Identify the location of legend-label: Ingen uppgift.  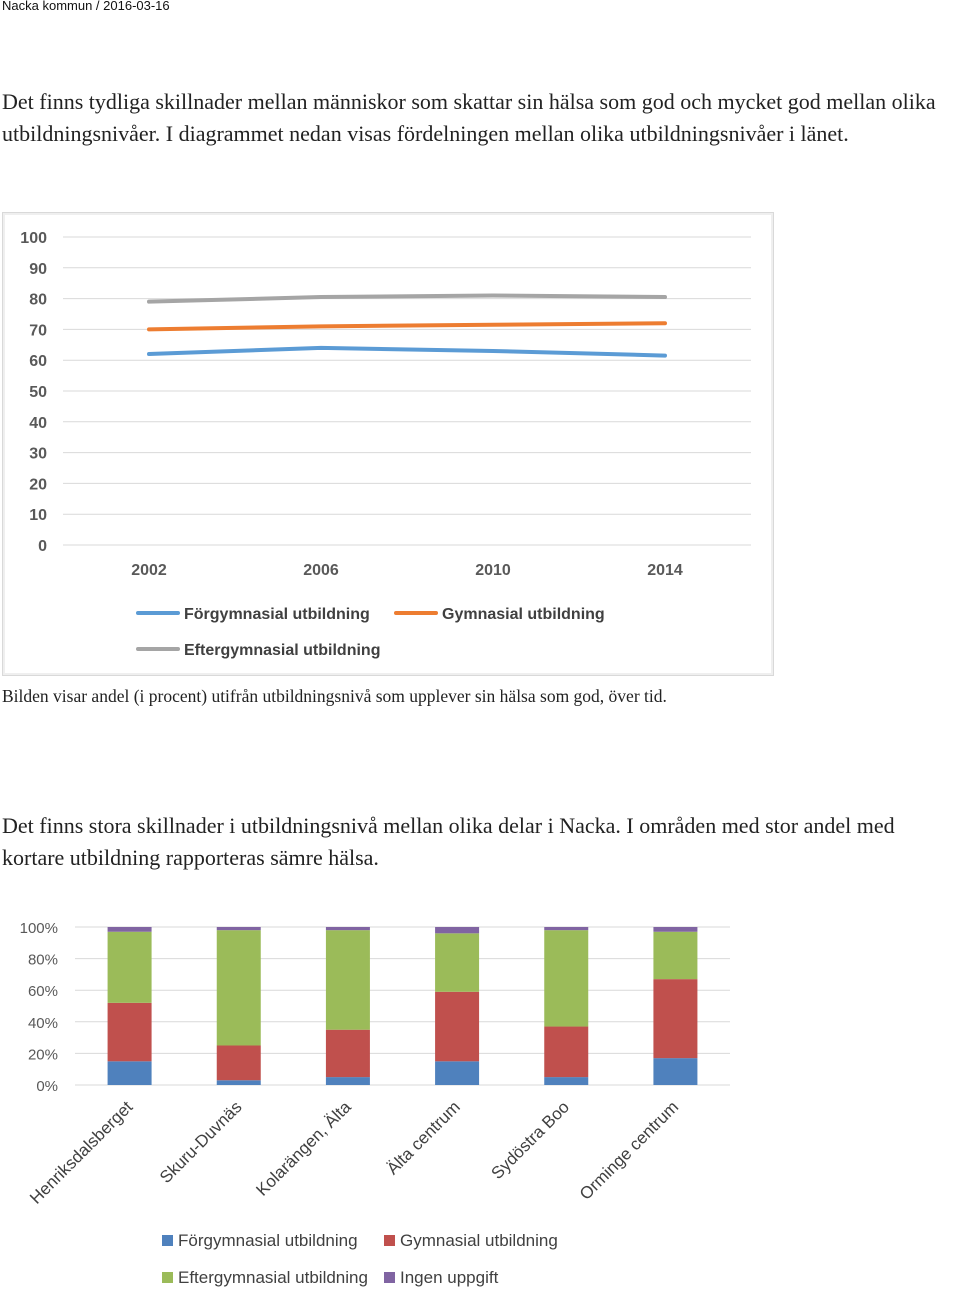
(449, 1277).